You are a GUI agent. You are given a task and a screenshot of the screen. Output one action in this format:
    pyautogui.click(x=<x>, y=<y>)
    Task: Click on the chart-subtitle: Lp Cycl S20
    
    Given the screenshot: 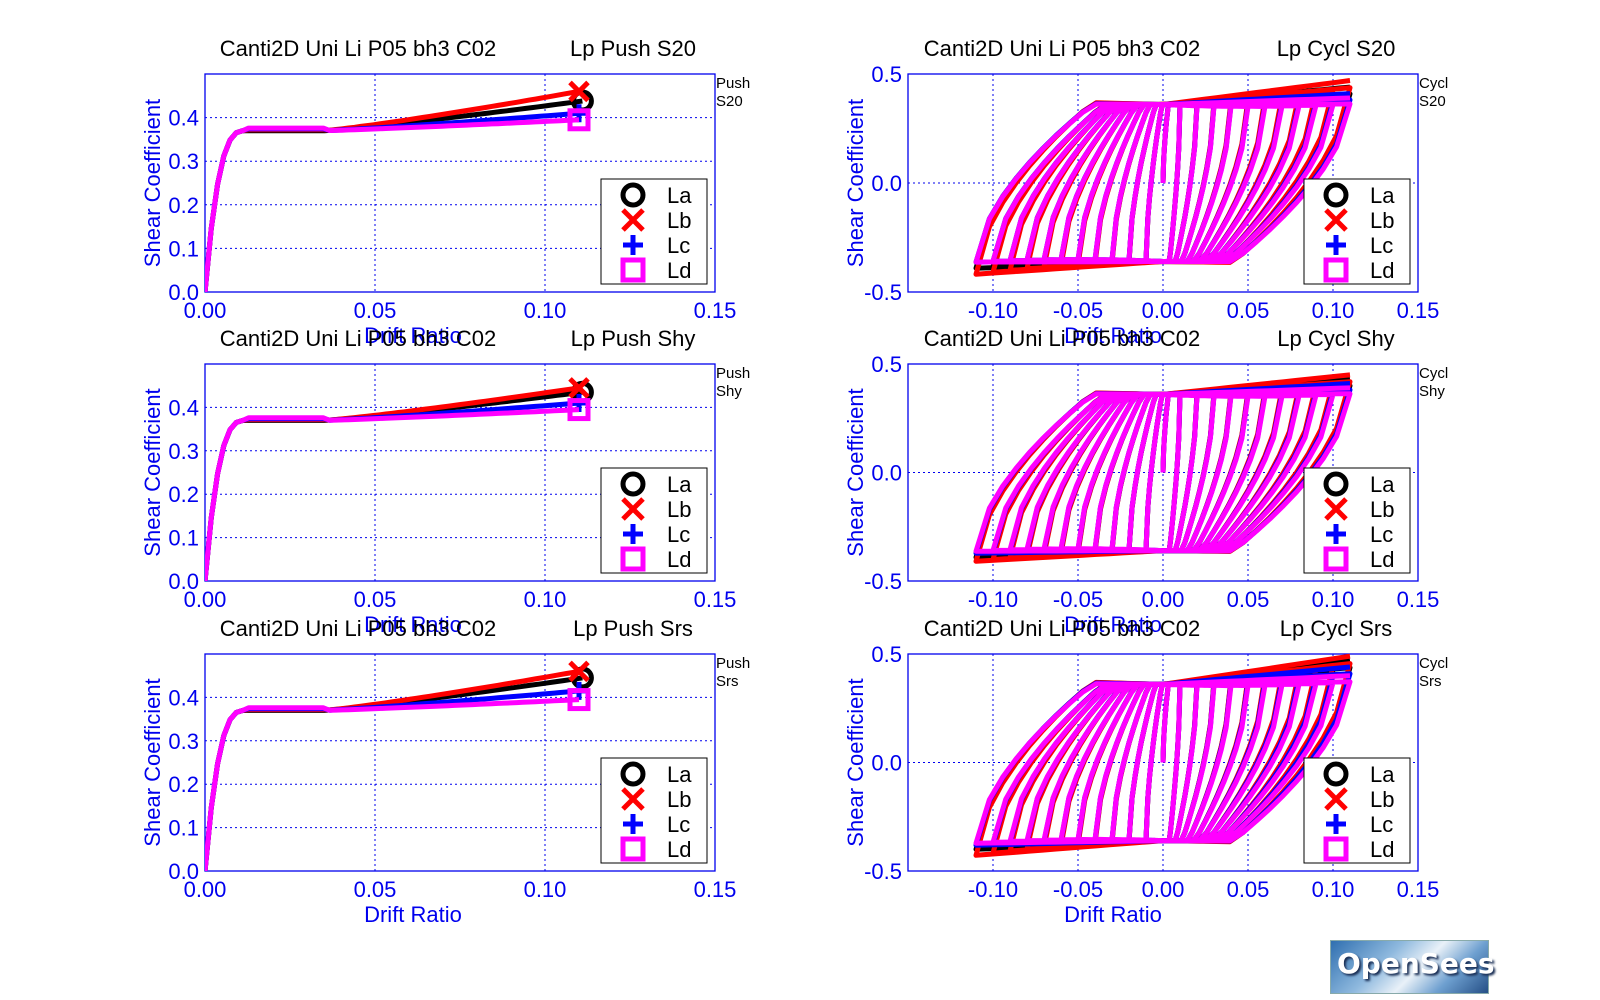 What is the action you would take?
    pyautogui.click(x=1336, y=48)
    